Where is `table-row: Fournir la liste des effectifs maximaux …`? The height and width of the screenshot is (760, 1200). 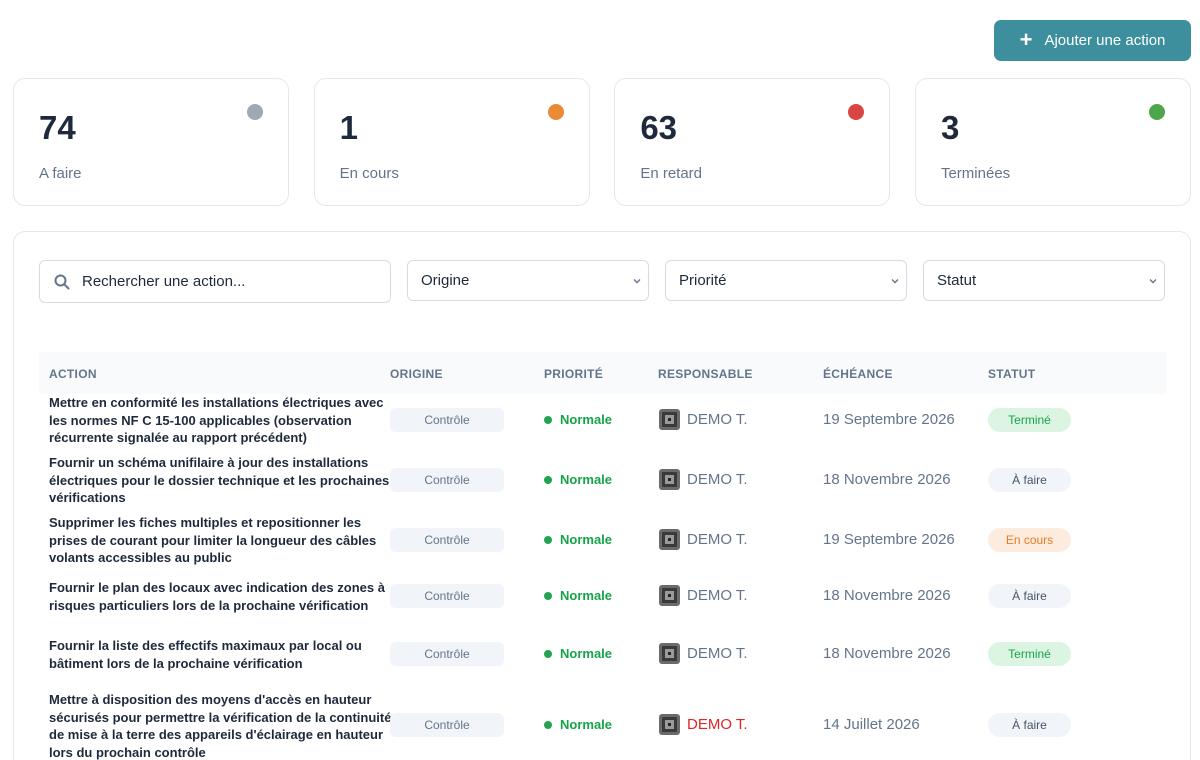 table-row: Fournir la liste des effectifs maximaux … is located at coordinates (602, 662).